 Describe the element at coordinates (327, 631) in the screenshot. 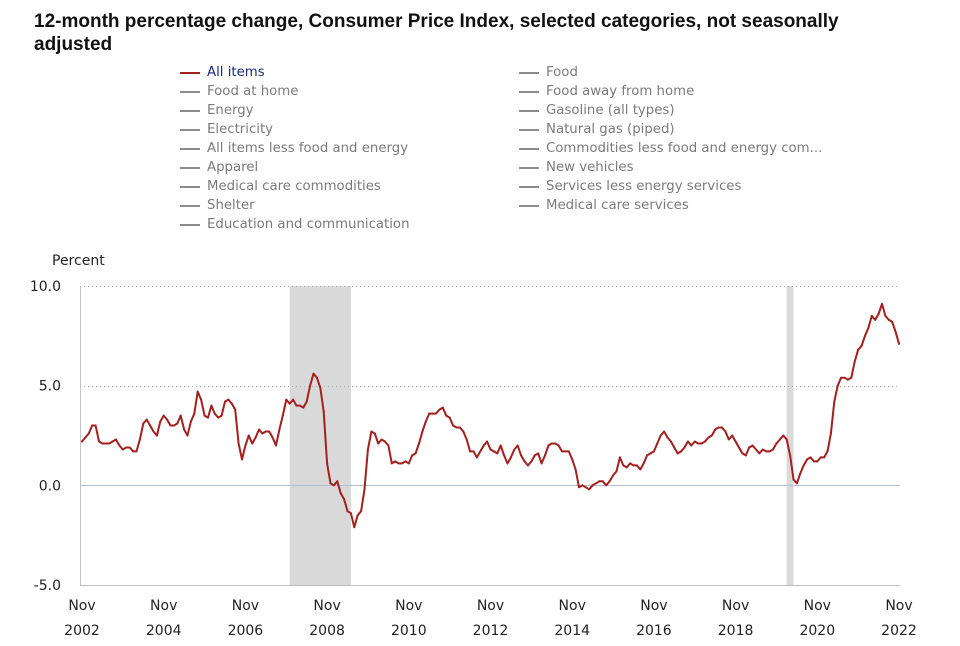

I see `x-tick-label-year: 2008` at that location.